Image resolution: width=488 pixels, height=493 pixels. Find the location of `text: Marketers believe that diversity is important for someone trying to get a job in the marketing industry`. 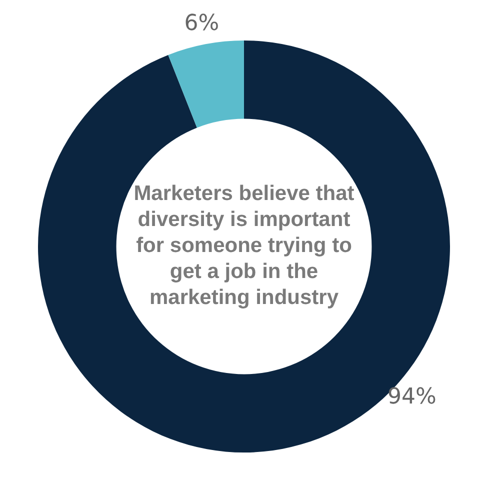

text: Marketers believe that diversity is important for someone trying to get a job in the marketing industry is located at coordinates (244, 246).